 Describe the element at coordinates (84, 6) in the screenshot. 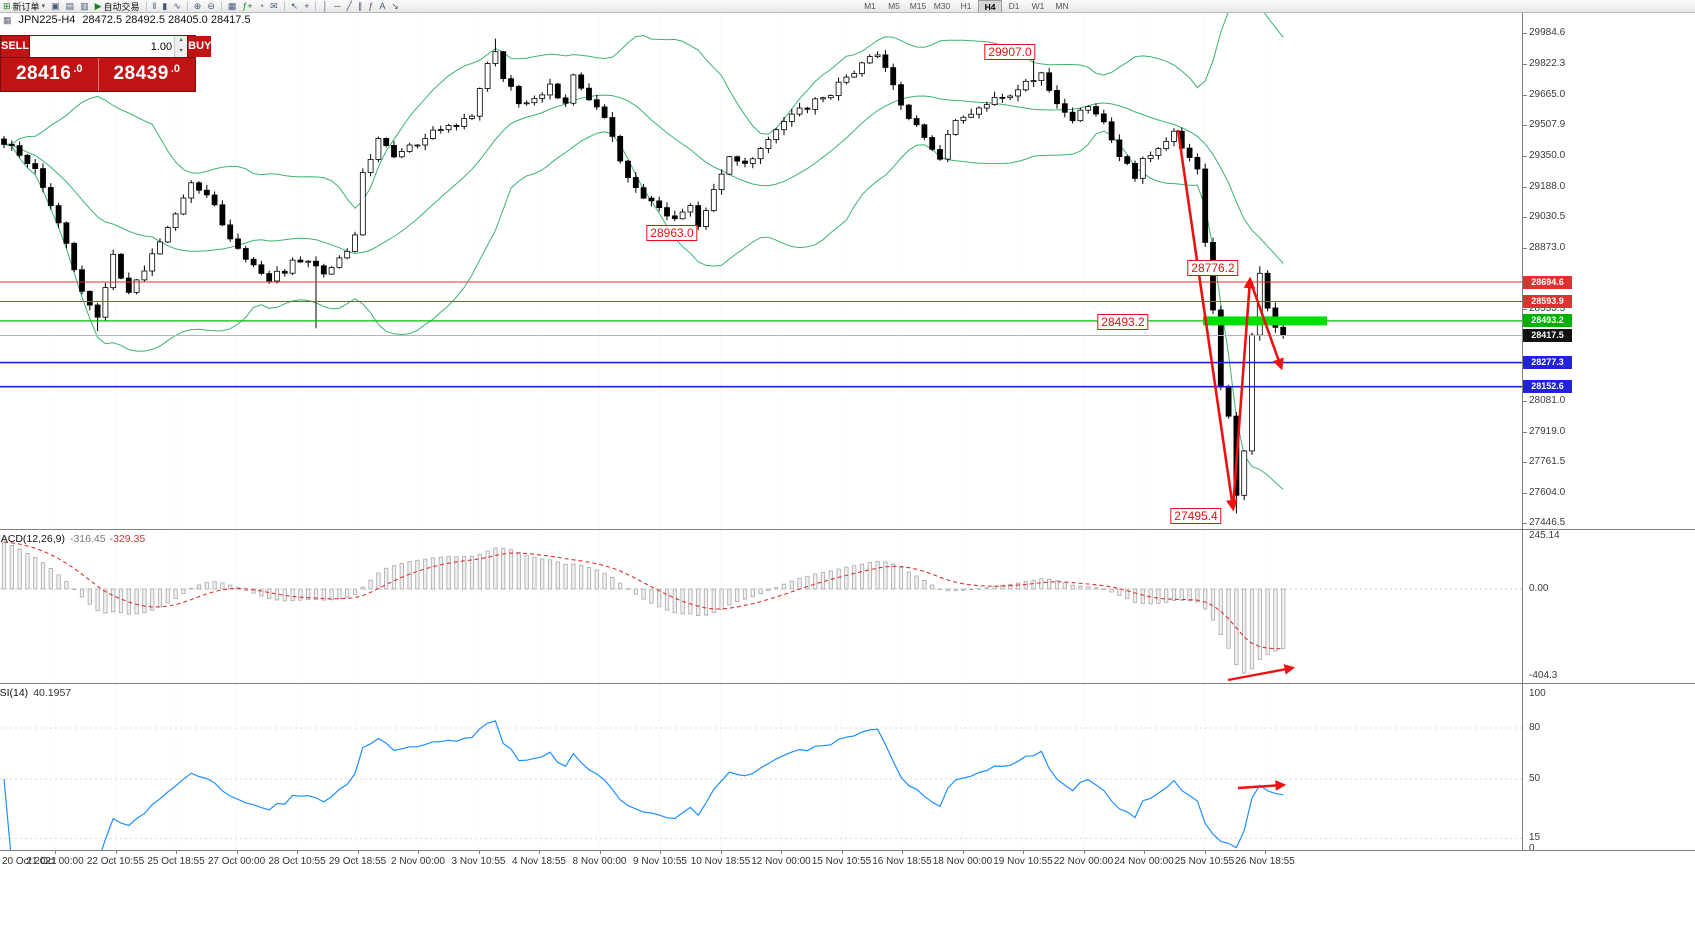

I see `data-window-button: ▥` at that location.